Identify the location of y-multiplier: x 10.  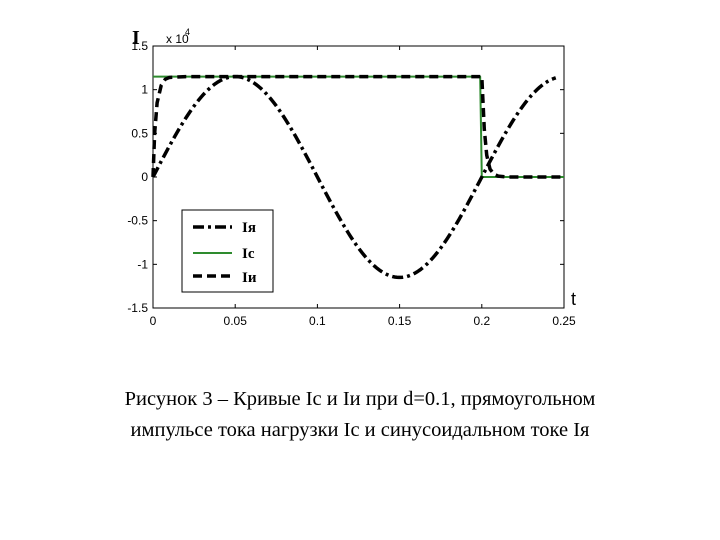
(177, 39).